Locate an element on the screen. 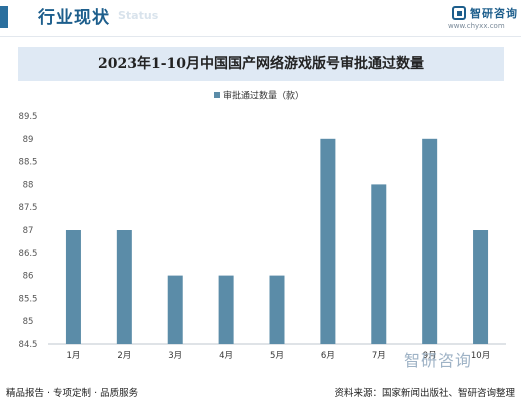  y-tick-label: 87.5 is located at coordinates (28, 208).